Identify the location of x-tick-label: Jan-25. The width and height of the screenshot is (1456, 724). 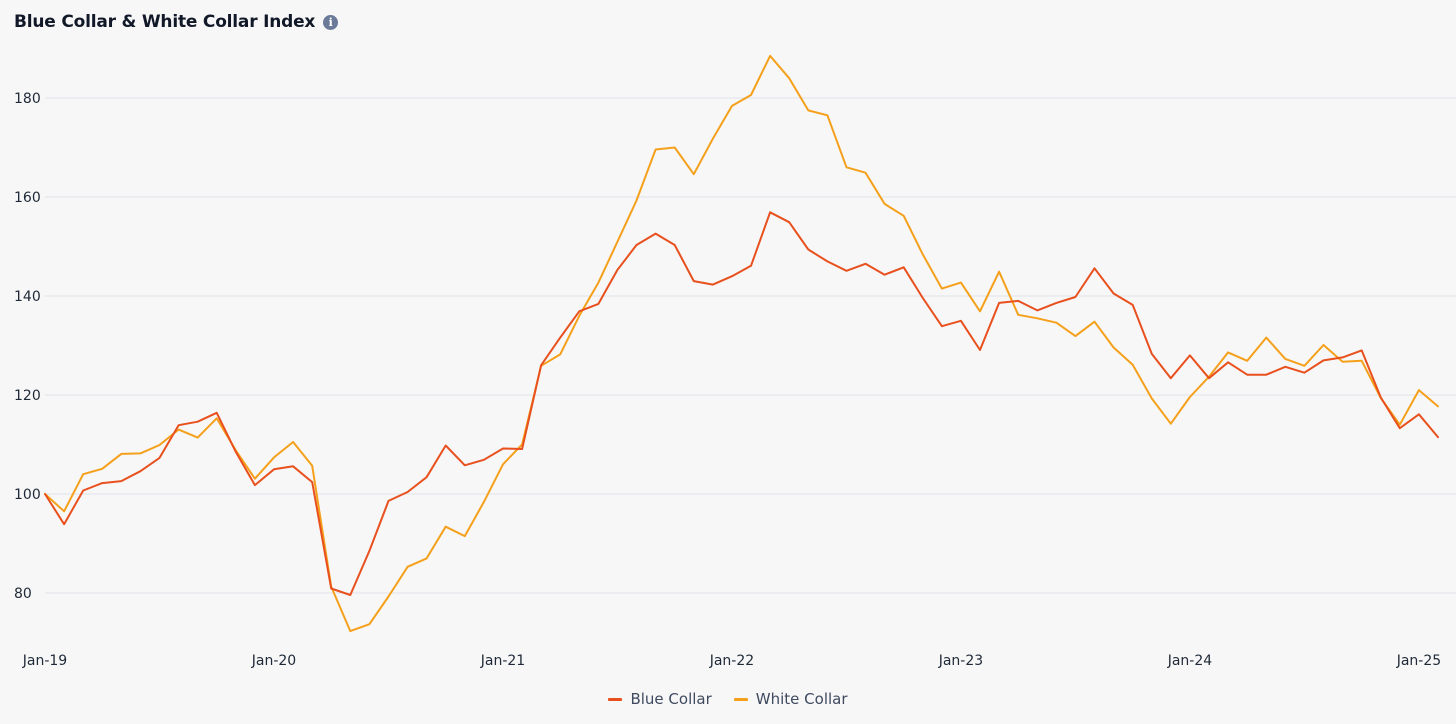
(1418, 661).